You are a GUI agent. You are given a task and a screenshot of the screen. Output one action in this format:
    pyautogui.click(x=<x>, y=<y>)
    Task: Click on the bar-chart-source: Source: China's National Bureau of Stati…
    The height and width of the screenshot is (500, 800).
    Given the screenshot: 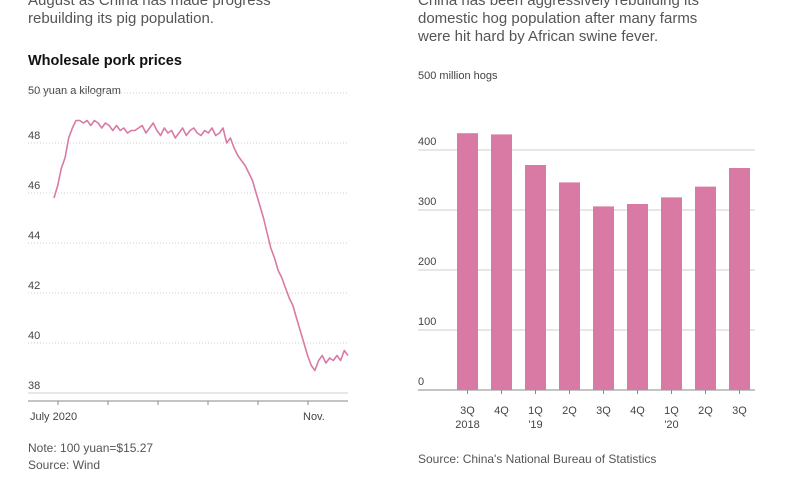 What is the action you would take?
    pyautogui.click(x=537, y=459)
    